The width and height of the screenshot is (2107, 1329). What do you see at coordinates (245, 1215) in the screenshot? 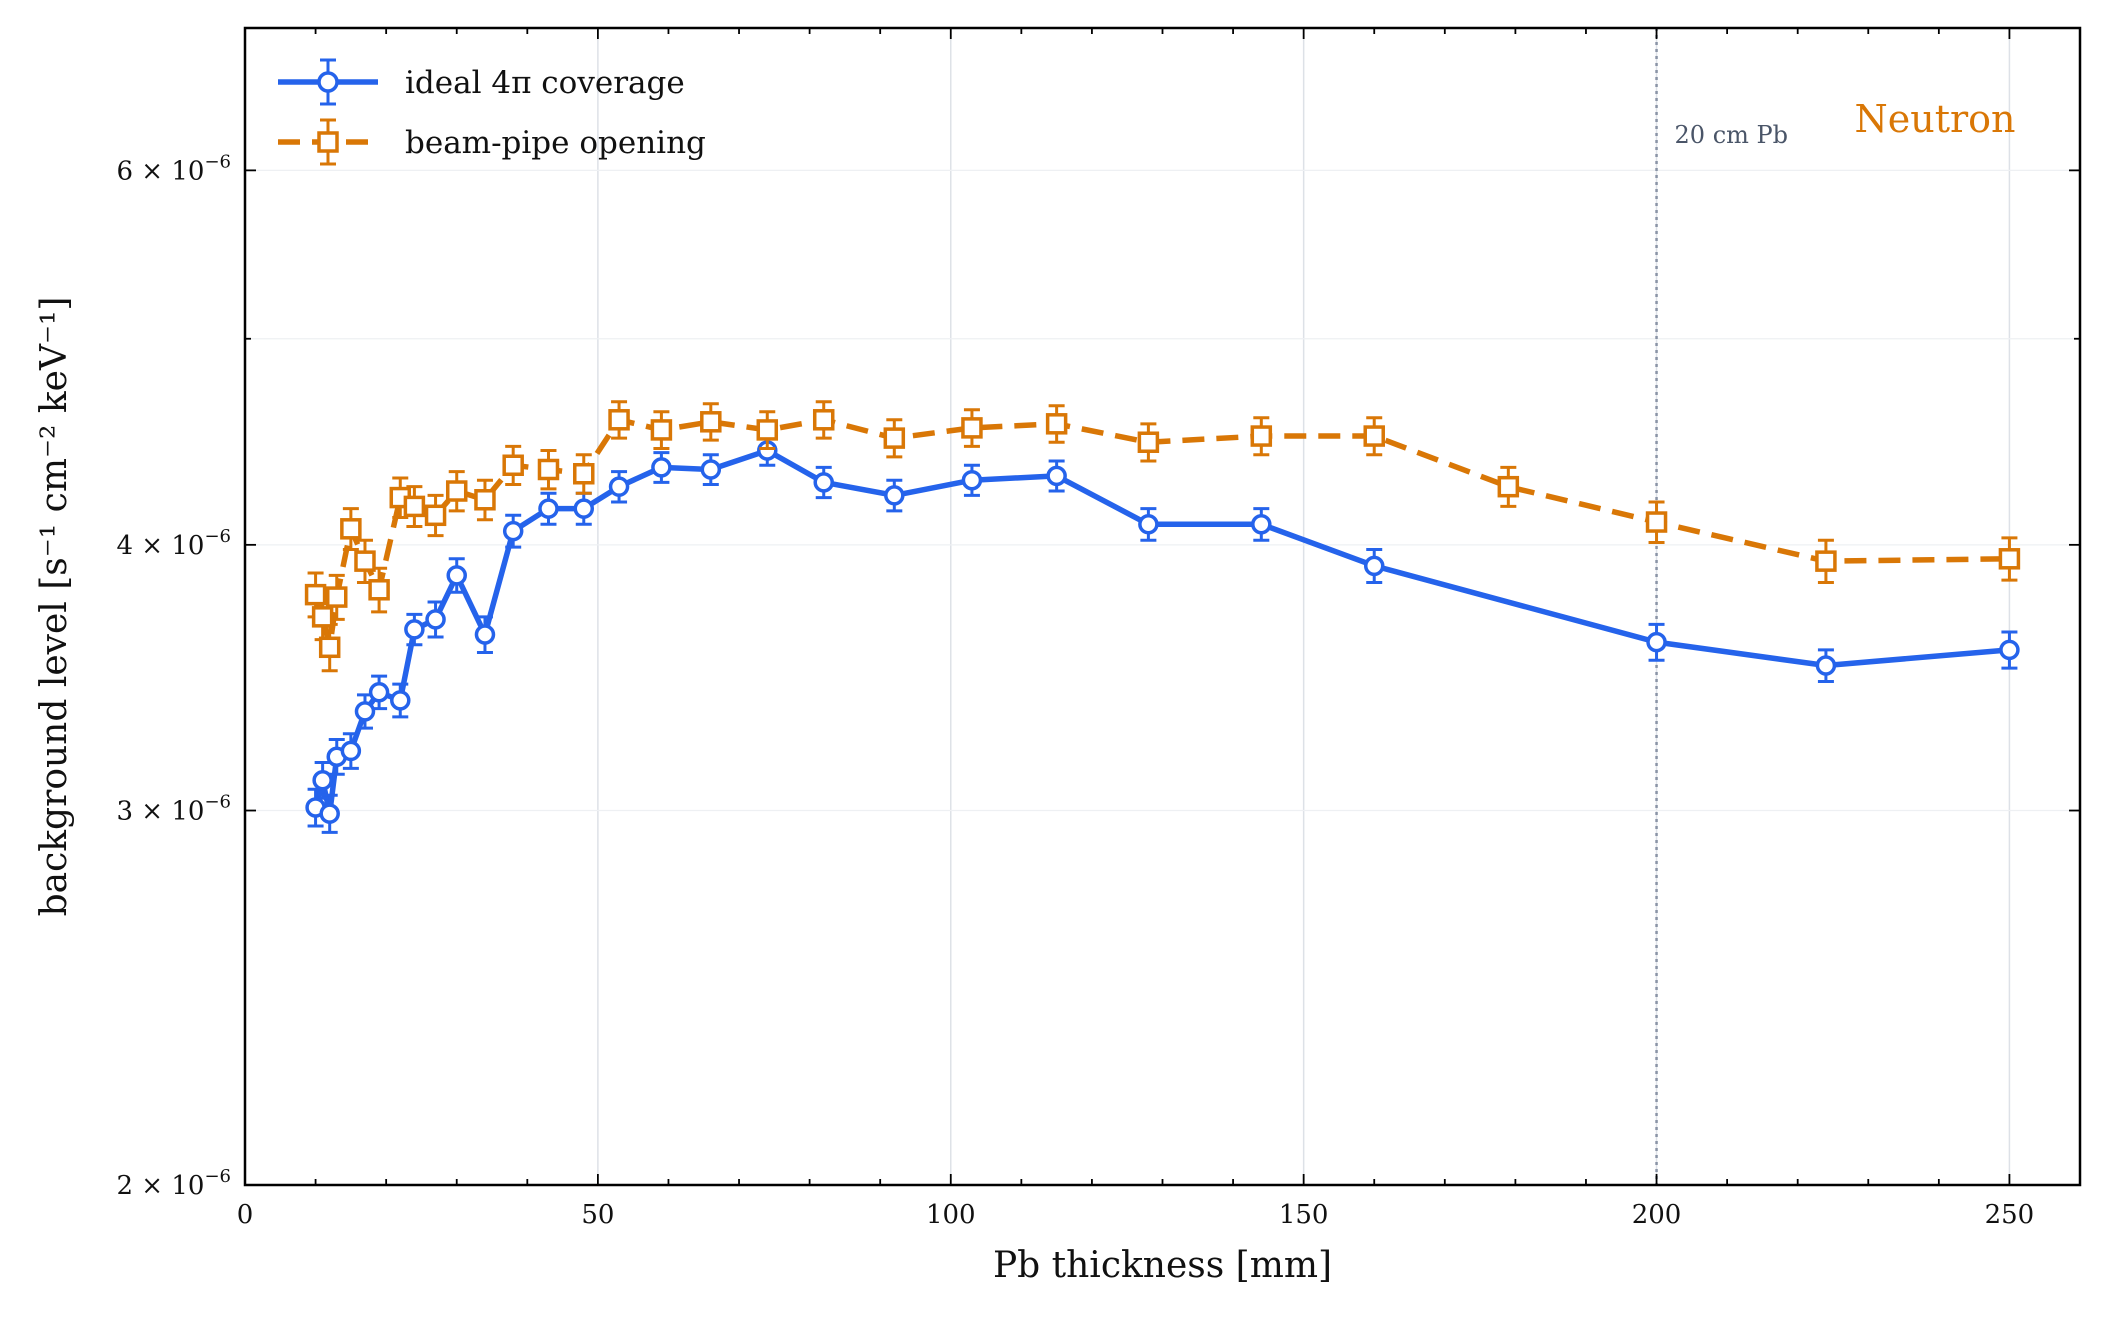
I see `x-tick-label: 0` at bounding box center [245, 1215].